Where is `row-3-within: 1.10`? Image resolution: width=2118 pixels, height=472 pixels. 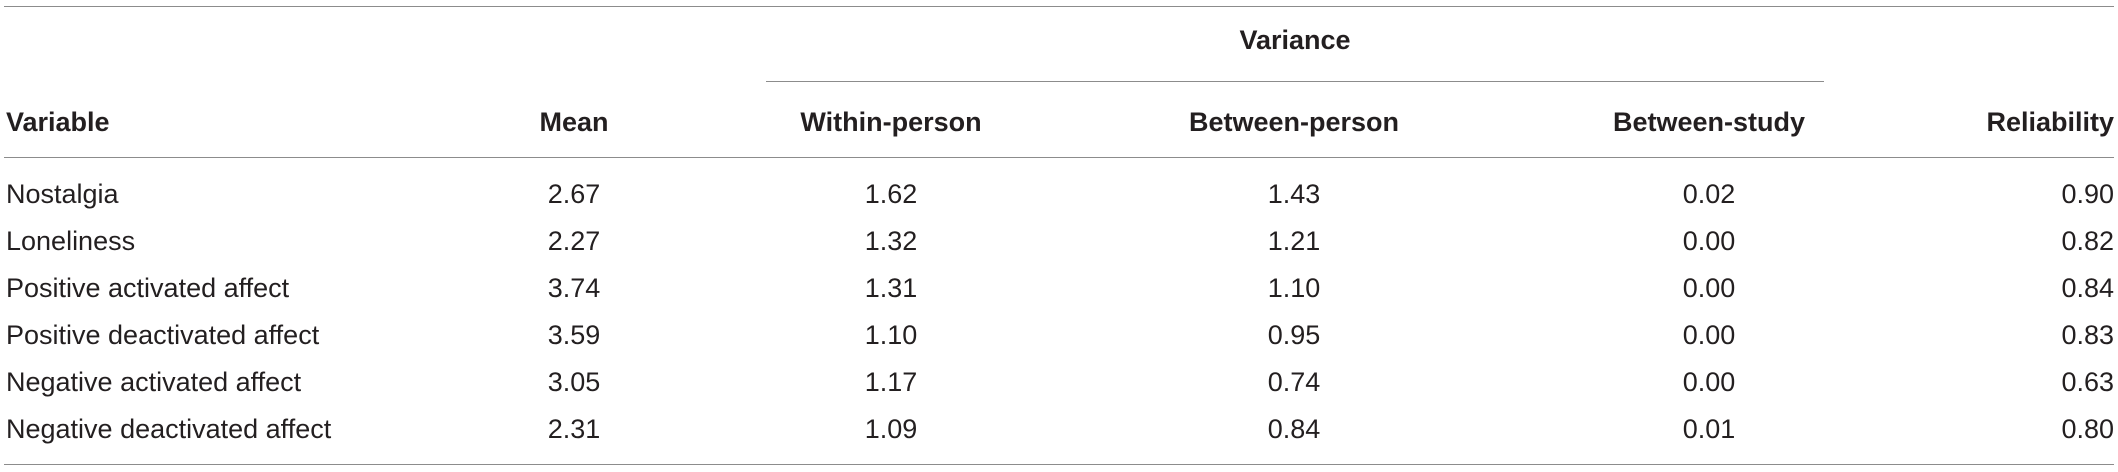 row-3-within: 1.10 is located at coordinates (891, 335).